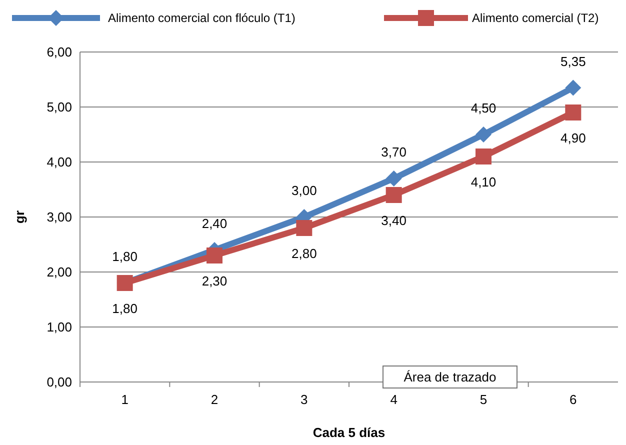 Image resolution: width=626 pixels, height=445 pixels. Describe the element at coordinates (573, 399) in the screenshot. I see `x-tick-label: 6` at that location.